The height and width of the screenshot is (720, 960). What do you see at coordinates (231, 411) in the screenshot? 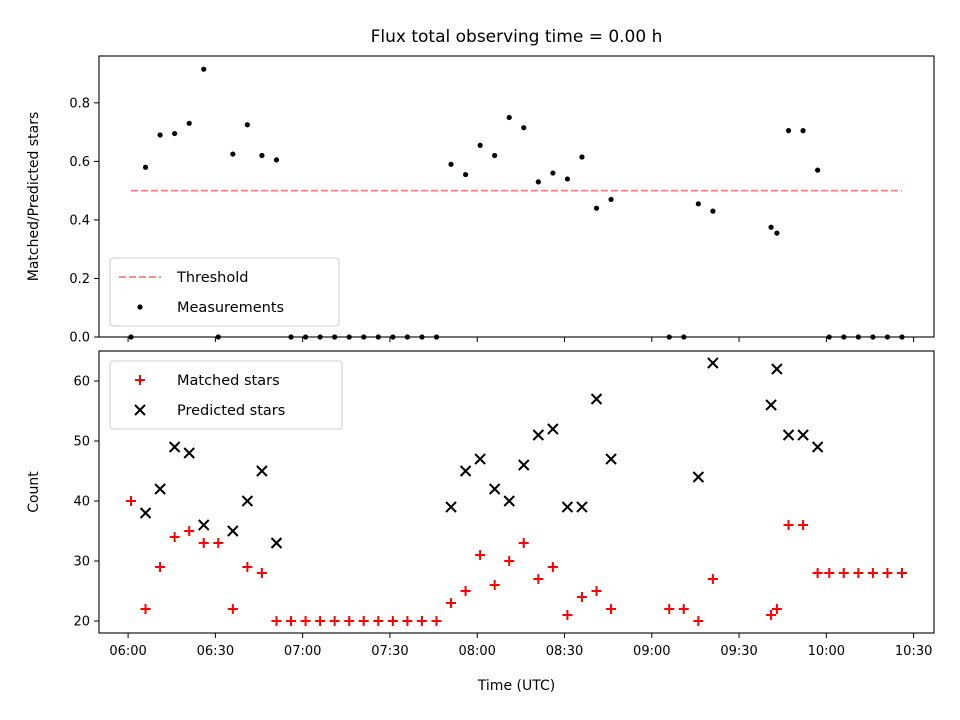
I see `legend-label: Predicted stars` at bounding box center [231, 411].